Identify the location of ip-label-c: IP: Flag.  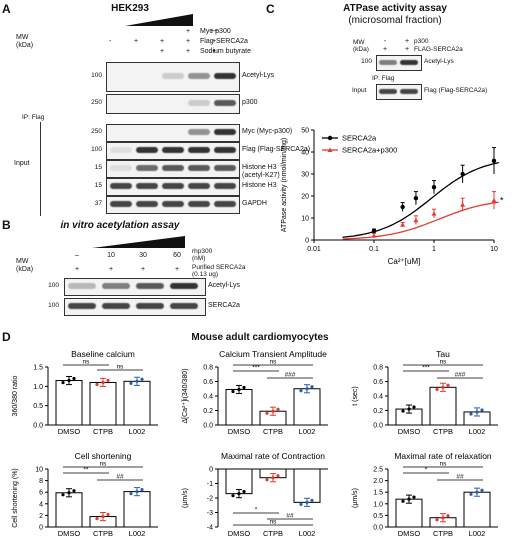
(383, 78).